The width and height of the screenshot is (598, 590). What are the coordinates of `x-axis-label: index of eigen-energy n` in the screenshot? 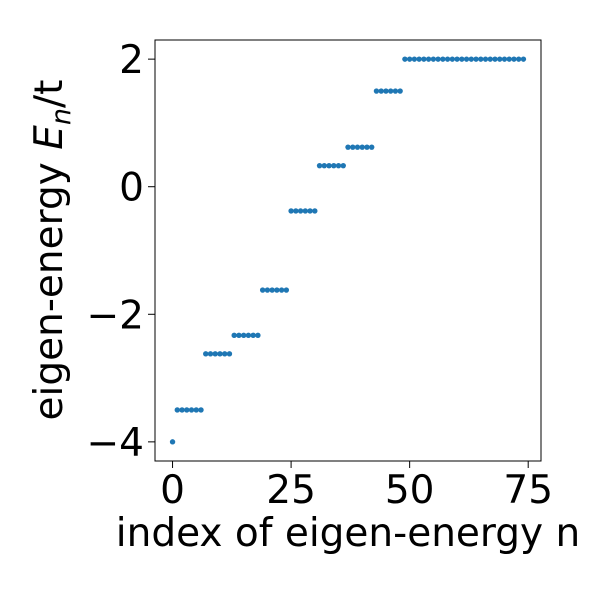 It's located at (348, 533).